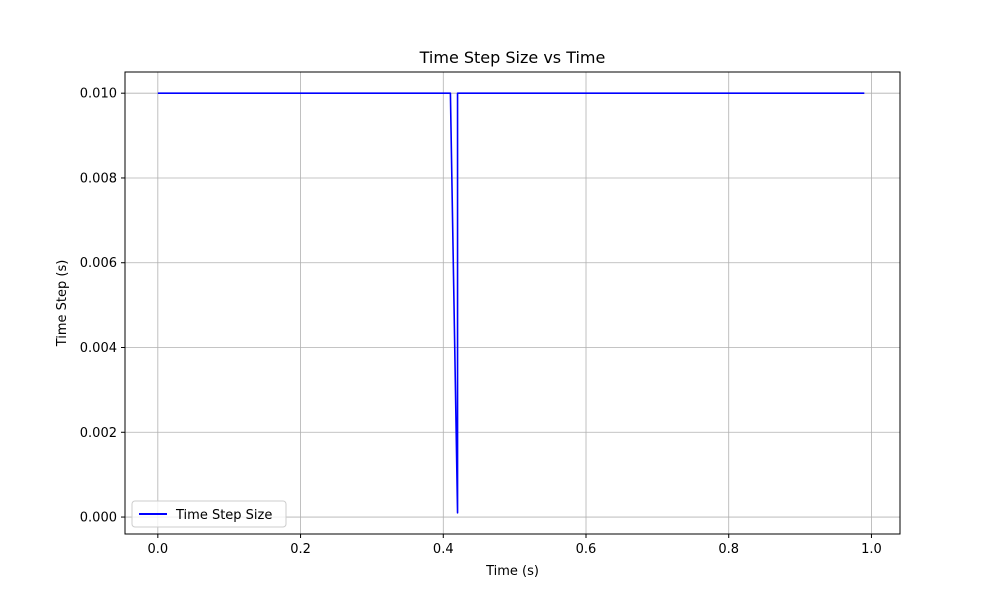 This screenshot has width=1000, height=600. What do you see at coordinates (514, 545) in the screenshot?
I see `x-axis-ticks: 0.0 0.2 0.4 0.6 0.8 1.0` at bounding box center [514, 545].